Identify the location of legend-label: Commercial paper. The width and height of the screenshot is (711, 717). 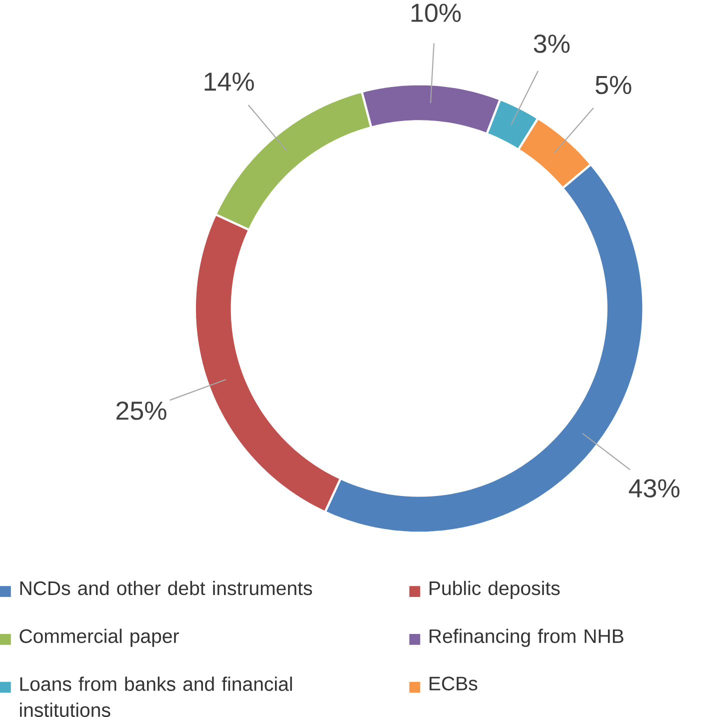
(99, 637).